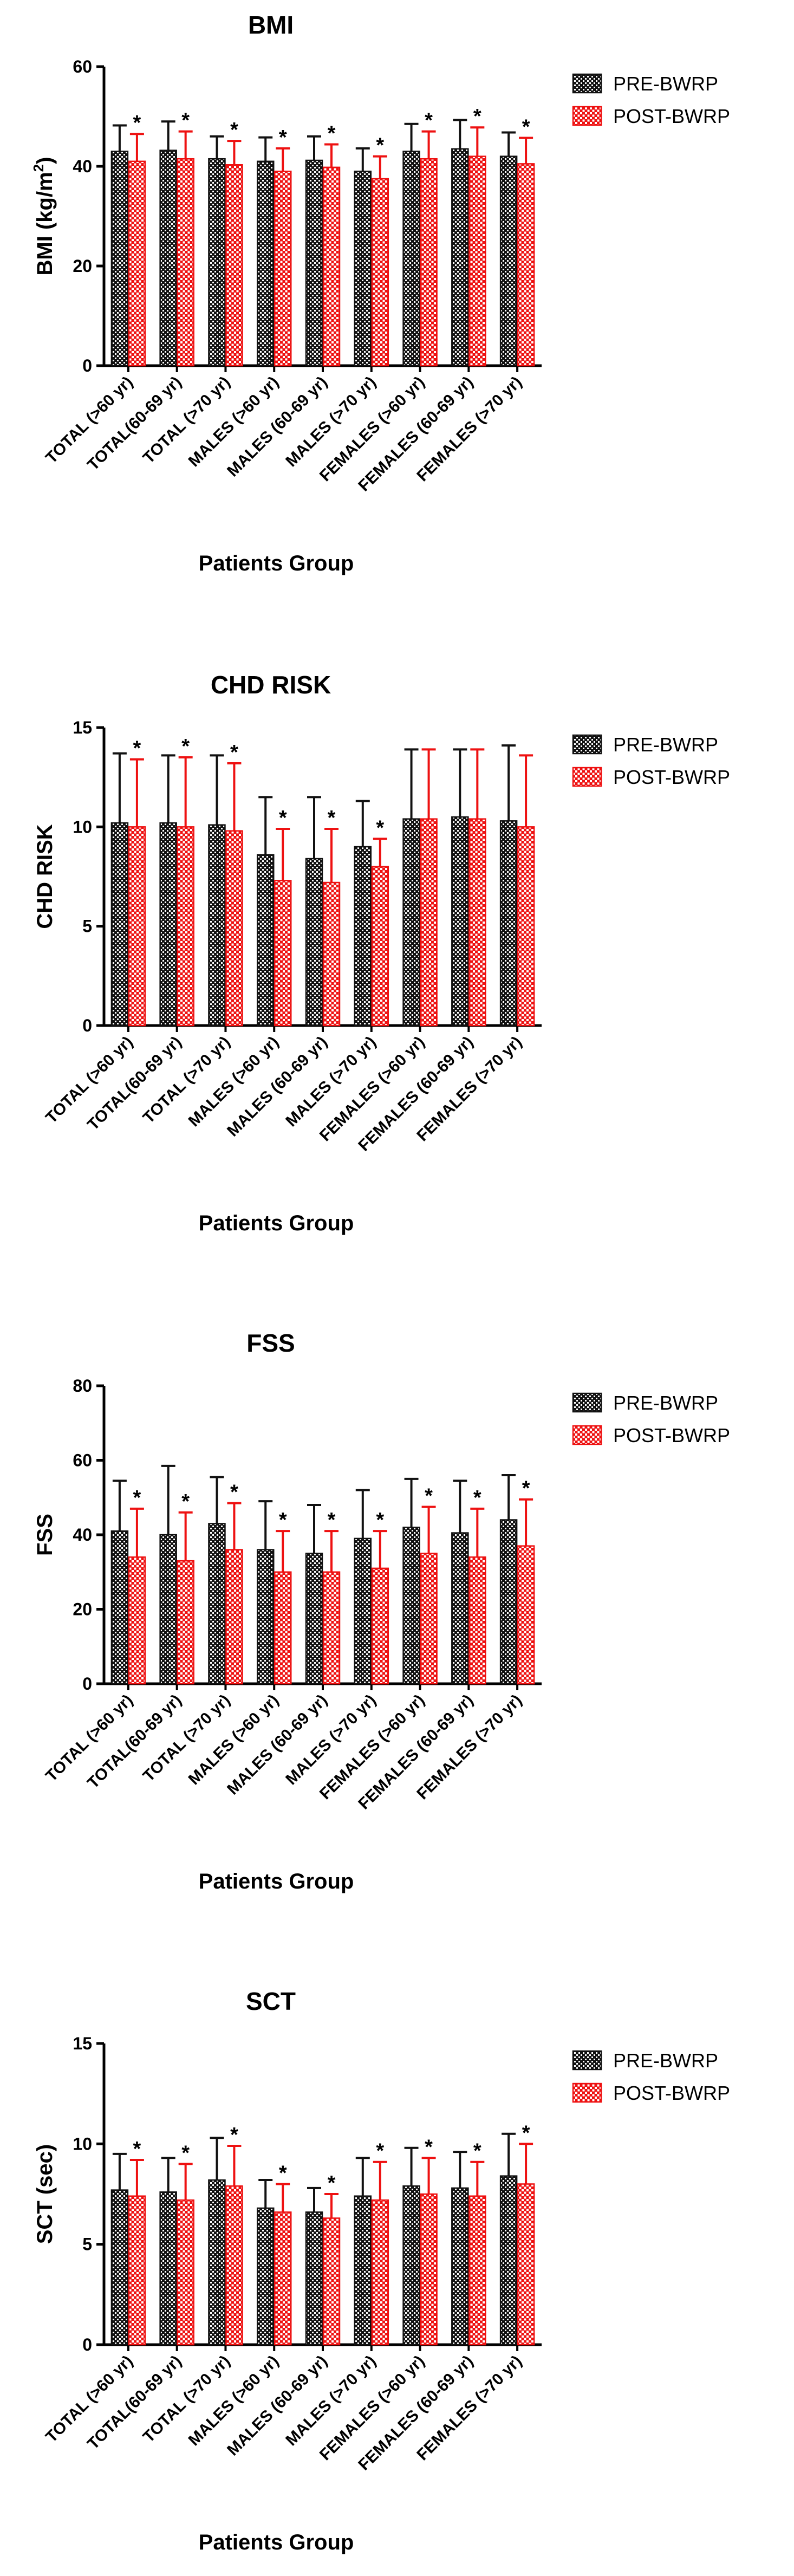 This screenshot has height=2576, width=794. What do you see at coordinates (45, 877) in the screenshot?
I see `y-axis-title-main: CHD RISK` at bounding box center [45, 877].